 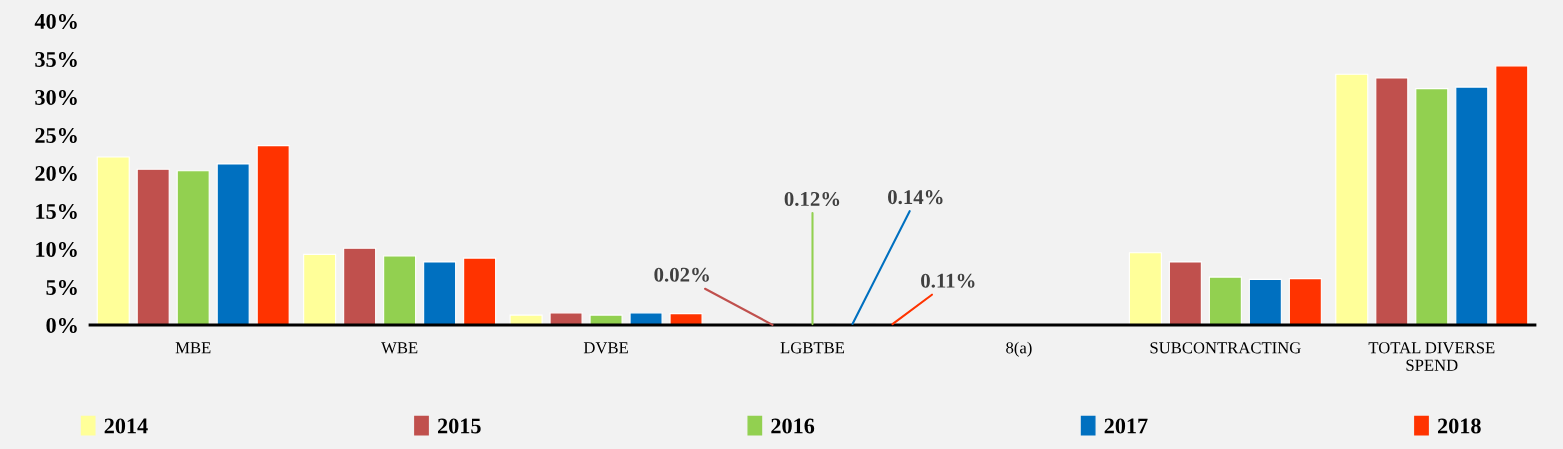 What do you see at coordinates (1225, 348) in the screenshot?
I see `x-tick-label: SUBCONTRACTING` at bounding box center [1225, 348].